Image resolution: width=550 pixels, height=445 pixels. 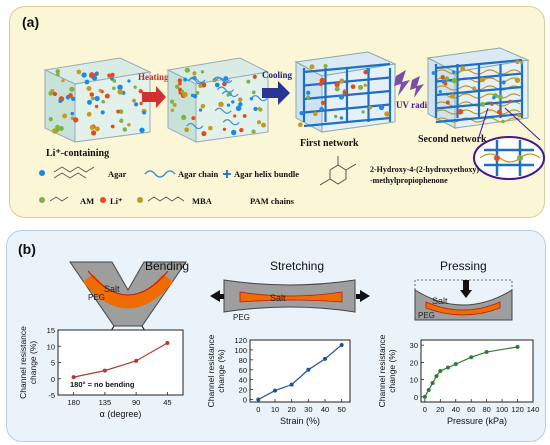 What do you see at coordinates (240, 350) in the screenshot?
I see `y-tick-label: 100` at bounding box center [240, 350].